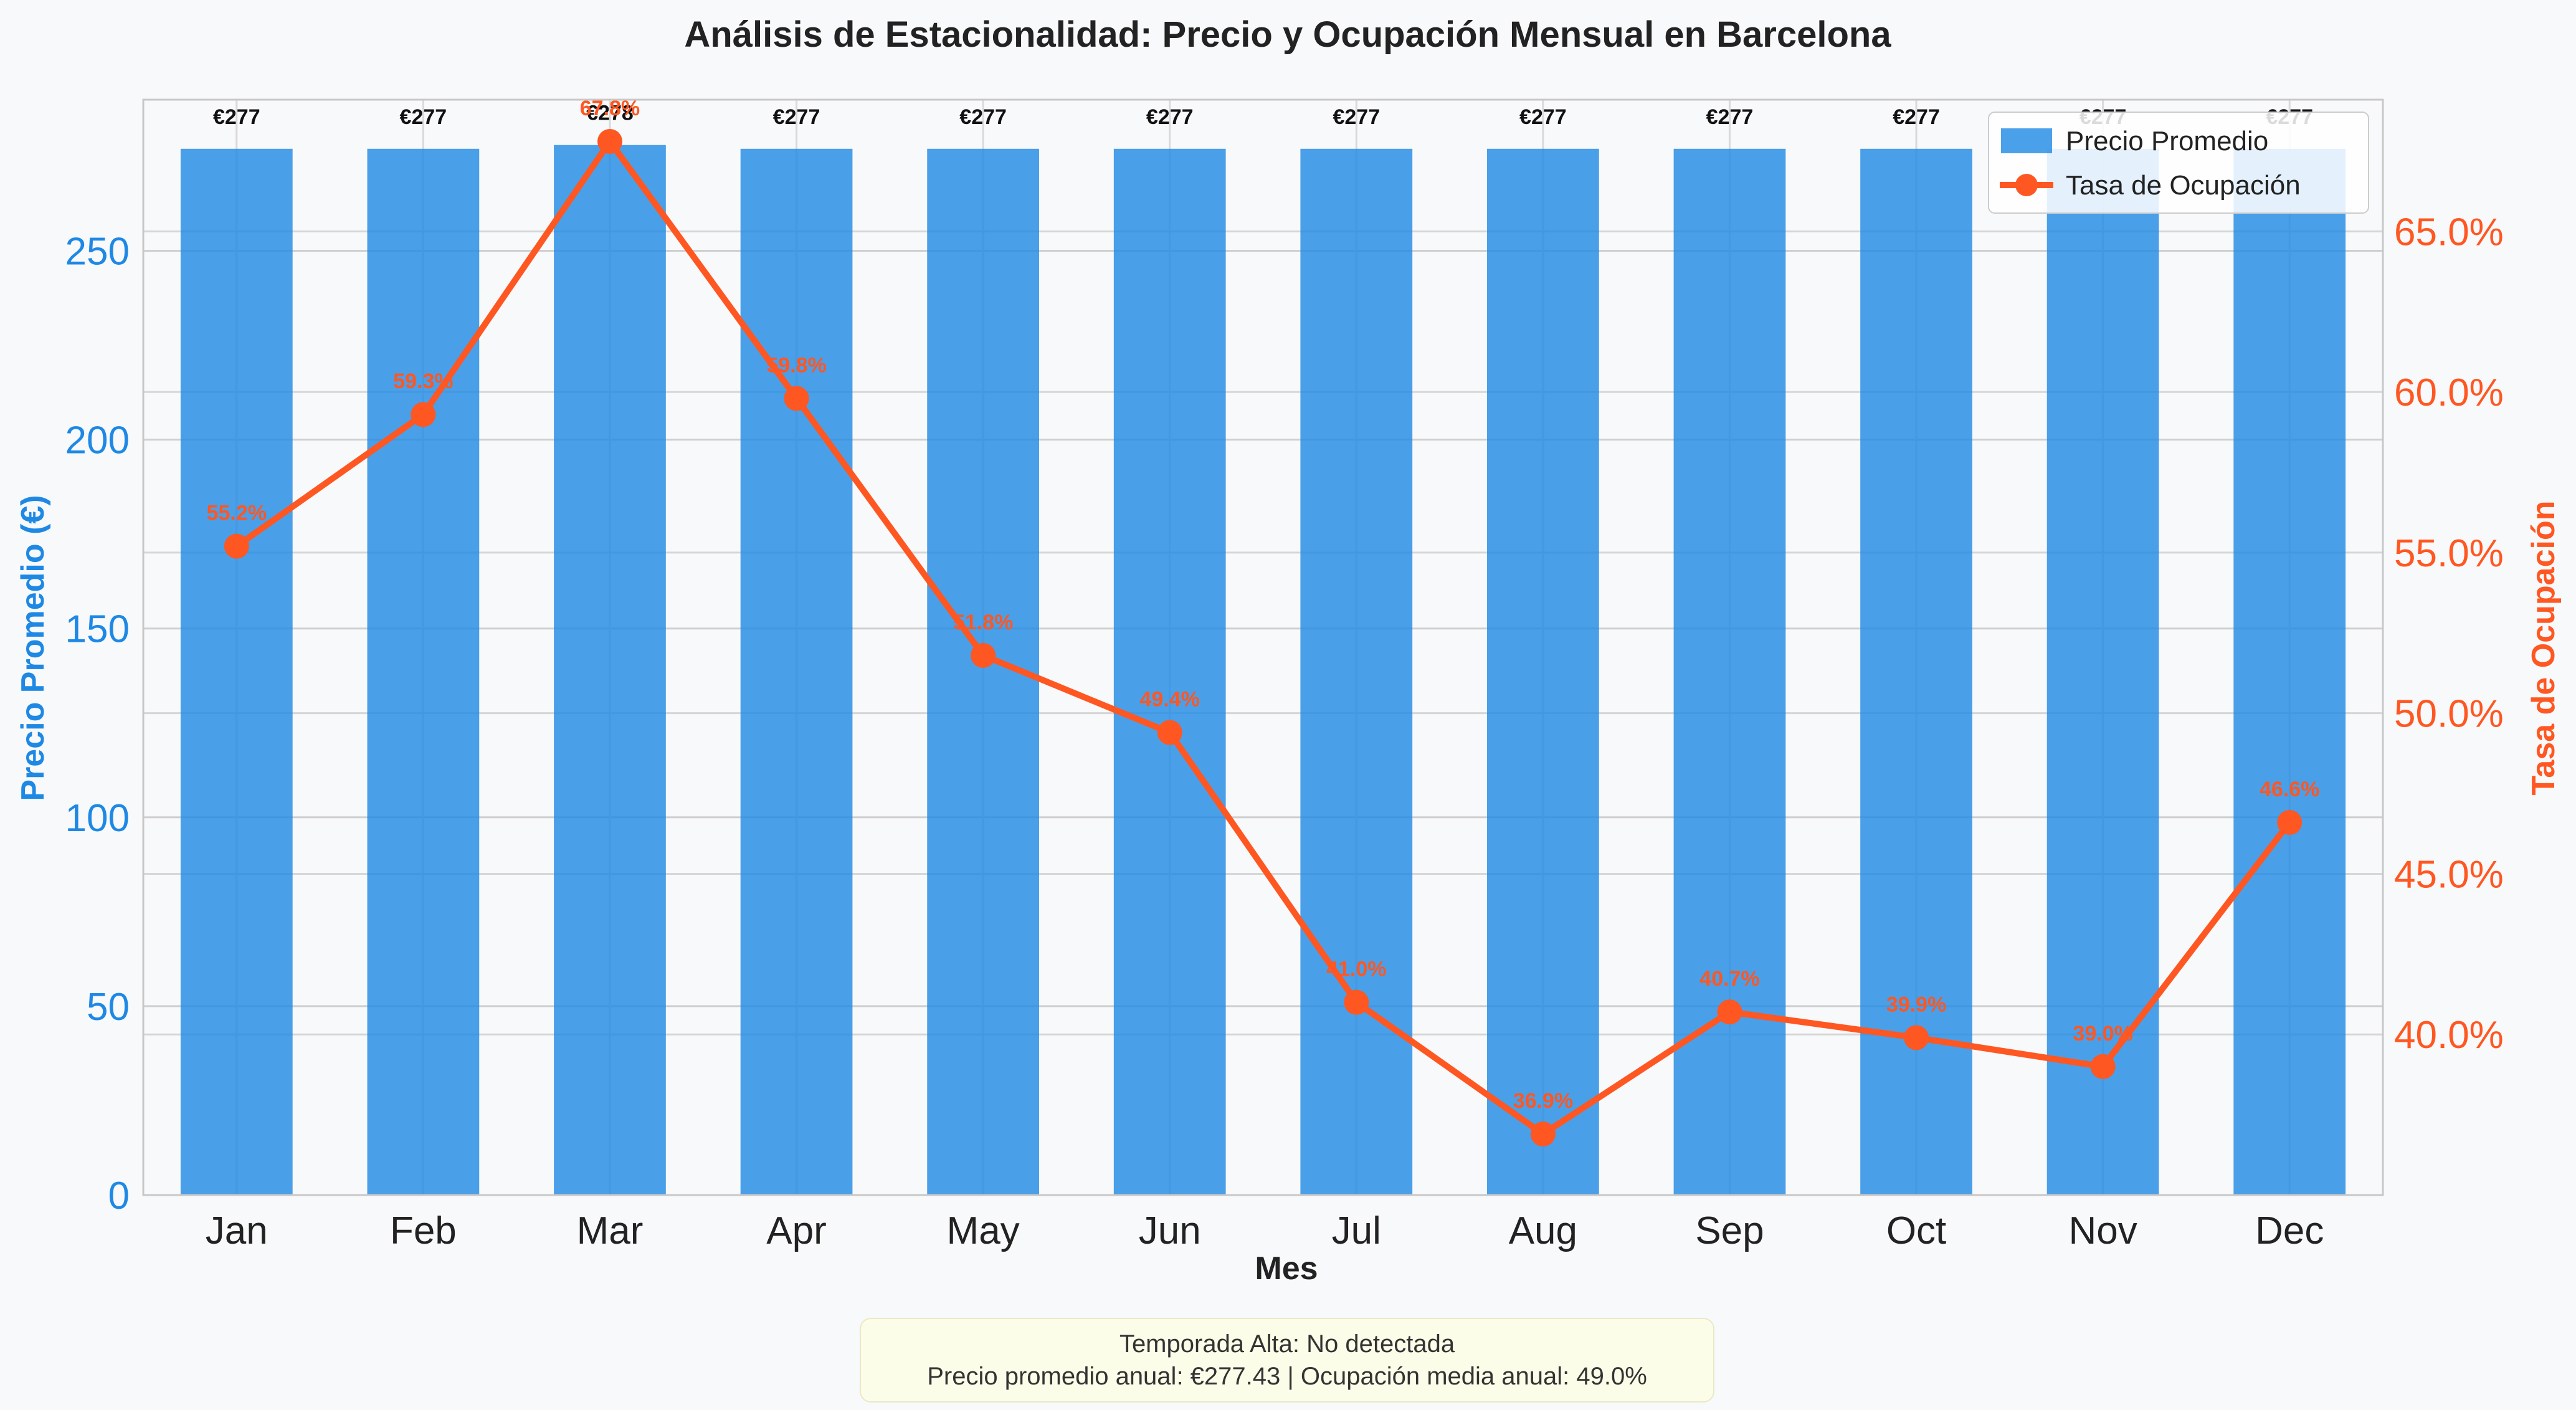  What do you see at coordinates (1169, 672) in the screenshot?
I see `bar-jun` at bounding box center [1169, 672].